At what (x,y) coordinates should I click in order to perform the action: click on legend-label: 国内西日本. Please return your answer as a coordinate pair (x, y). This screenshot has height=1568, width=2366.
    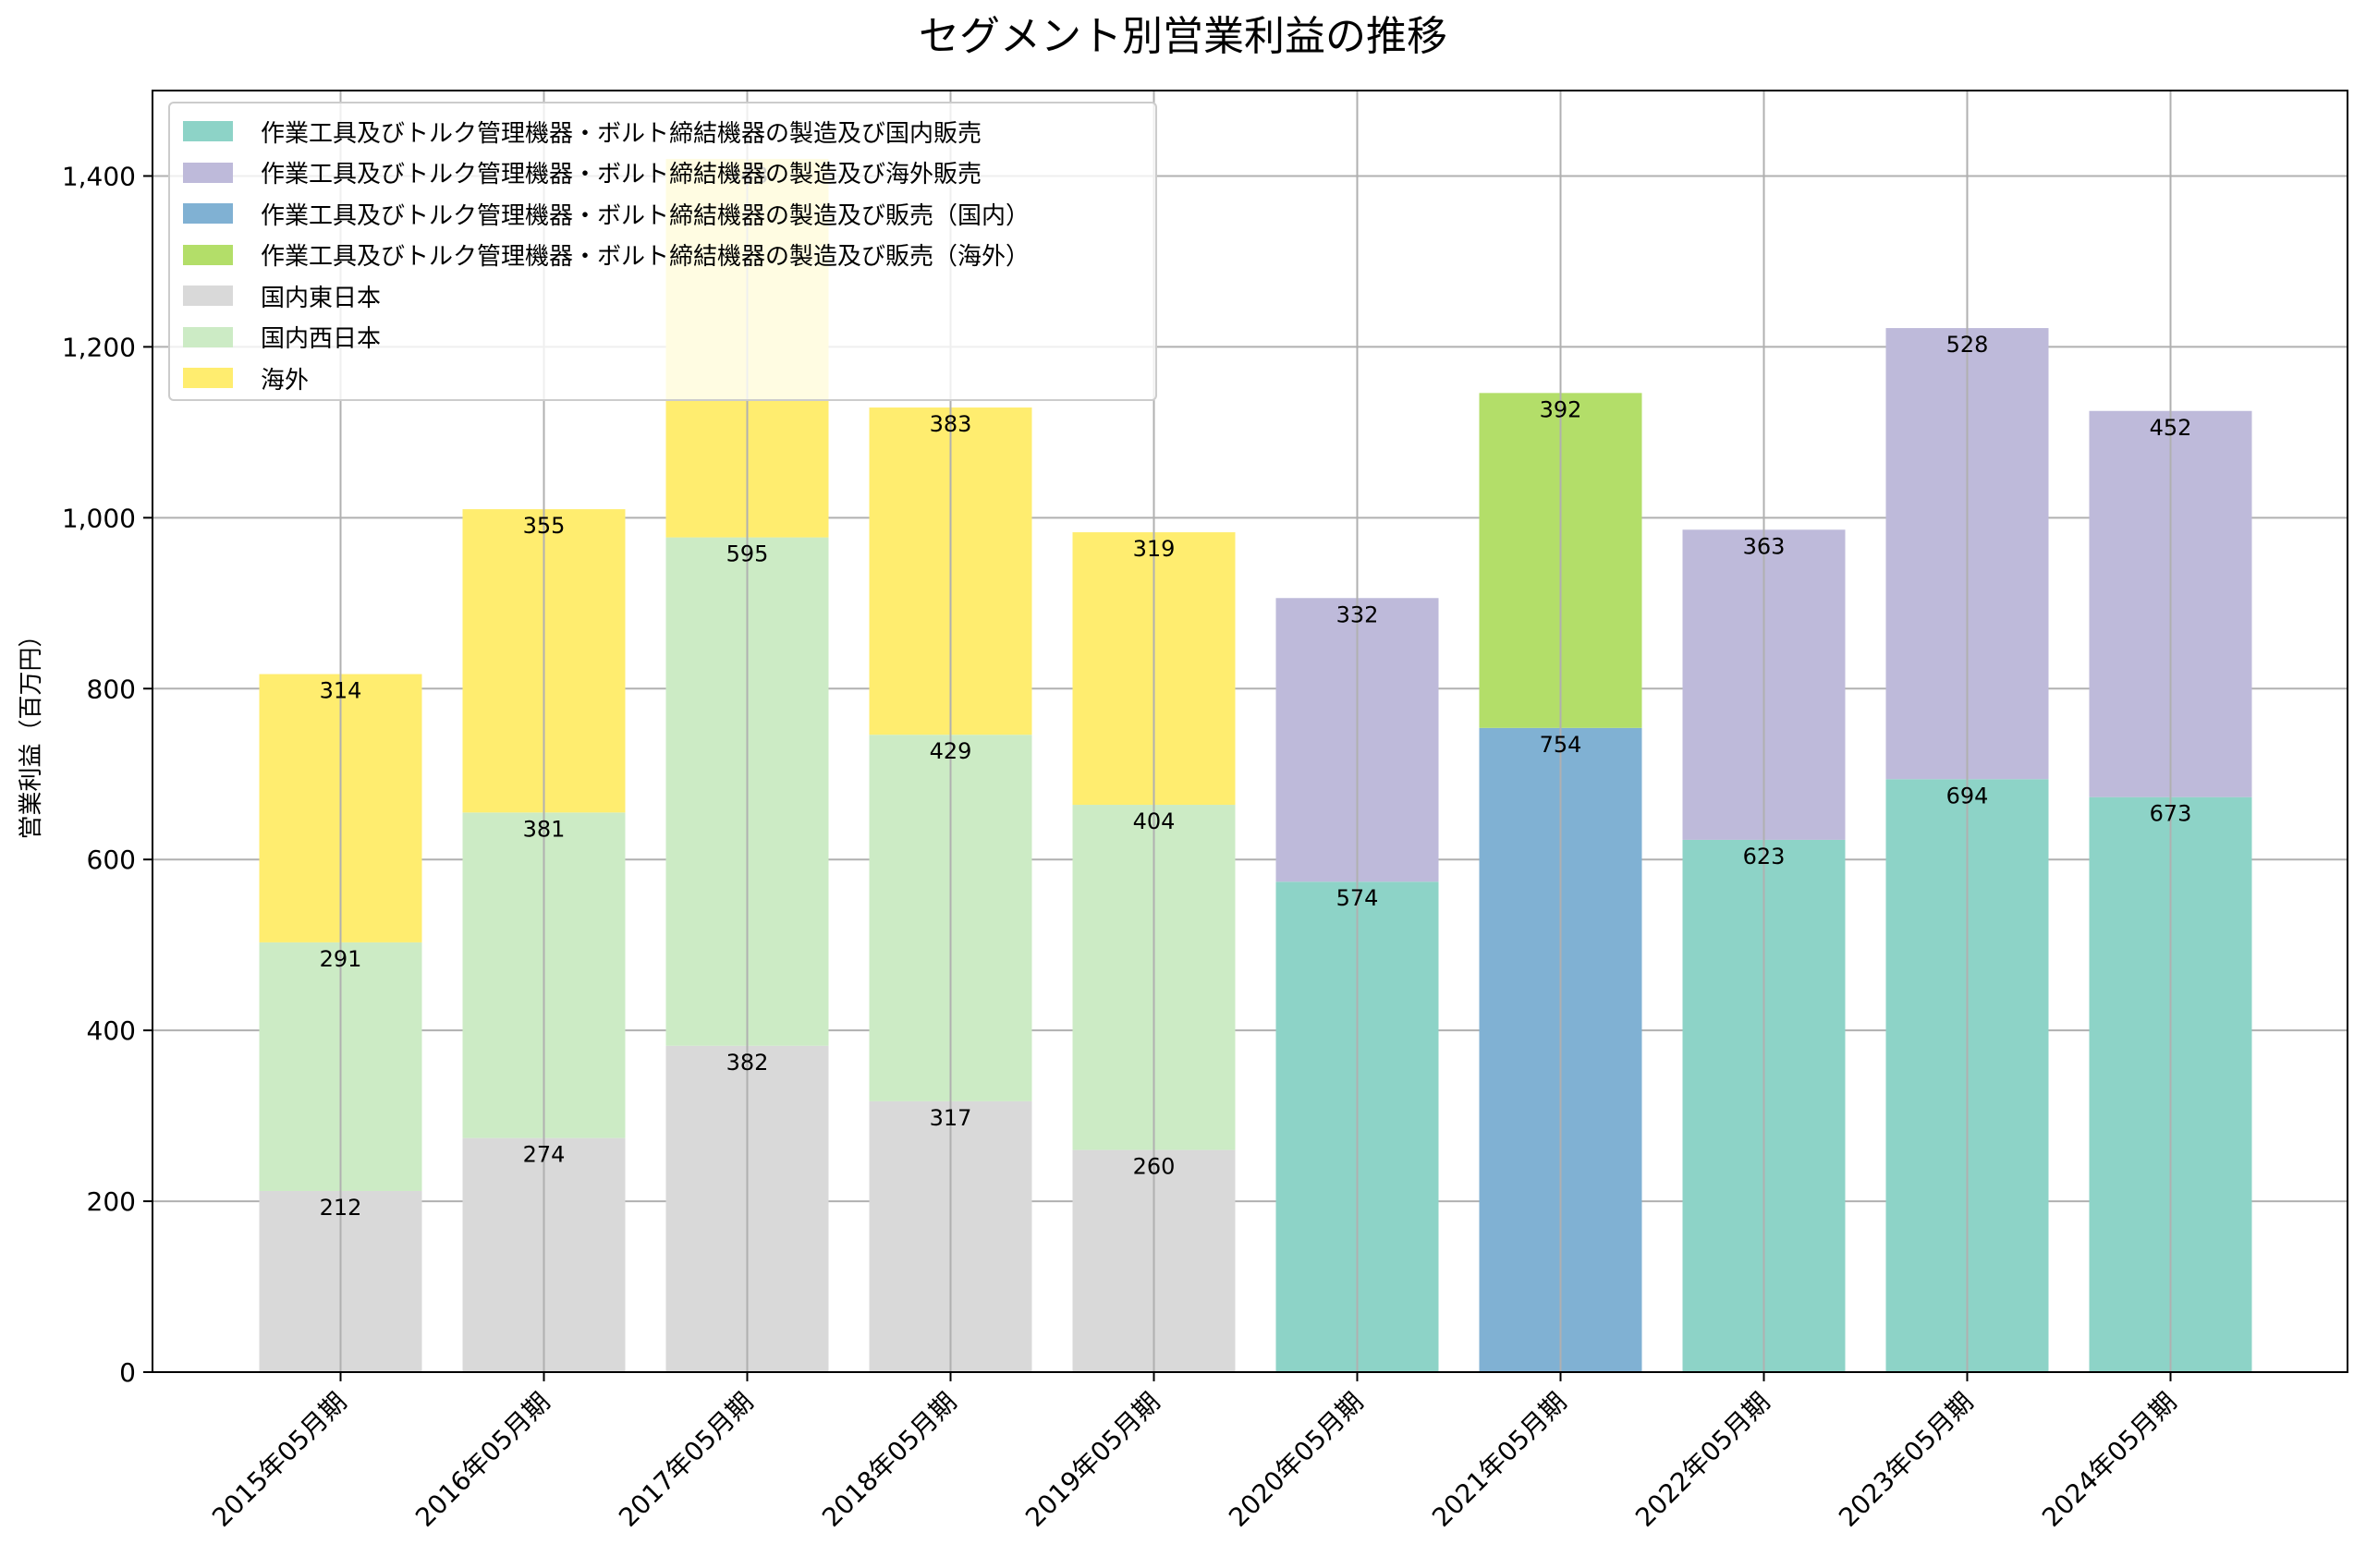
    Looking at the image, I should click on (321, 339).